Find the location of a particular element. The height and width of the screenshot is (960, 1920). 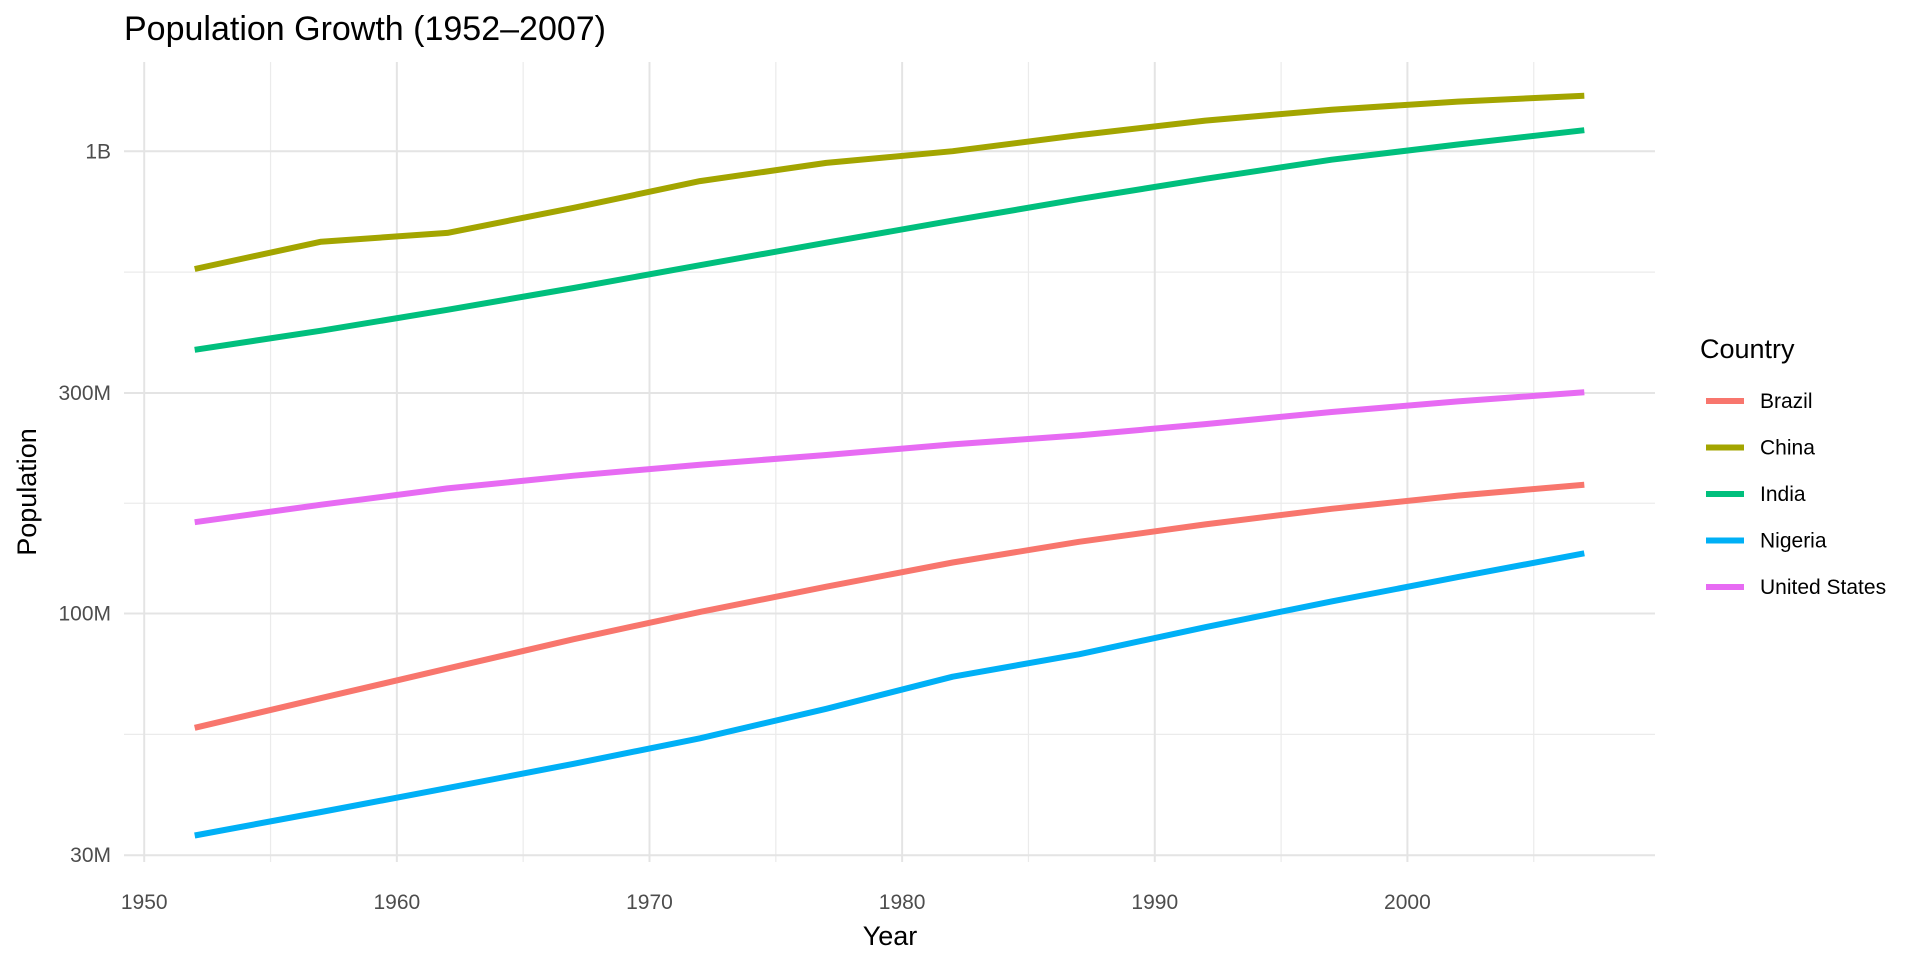

chart-title: Population Growth (1952–2007) is located at coordinates (365, 29).